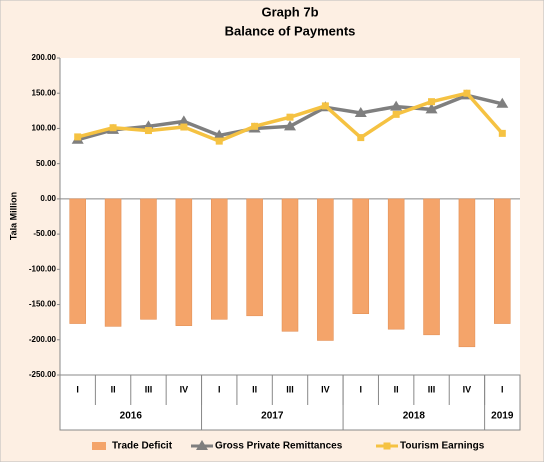  Describe the element at coordinates (43, 304) in the screenshot. I see `y-tick-label: -150.00` at that location.